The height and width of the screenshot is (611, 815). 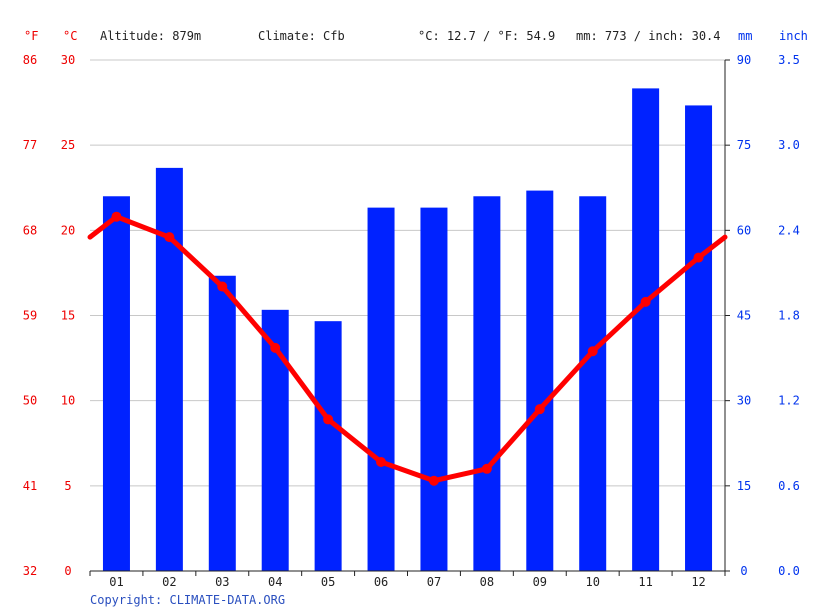 What do you see at coordinates (68, 401) in the screenshot?
I see `celsius-tick-label: 10` at bounding box center [68, 401].